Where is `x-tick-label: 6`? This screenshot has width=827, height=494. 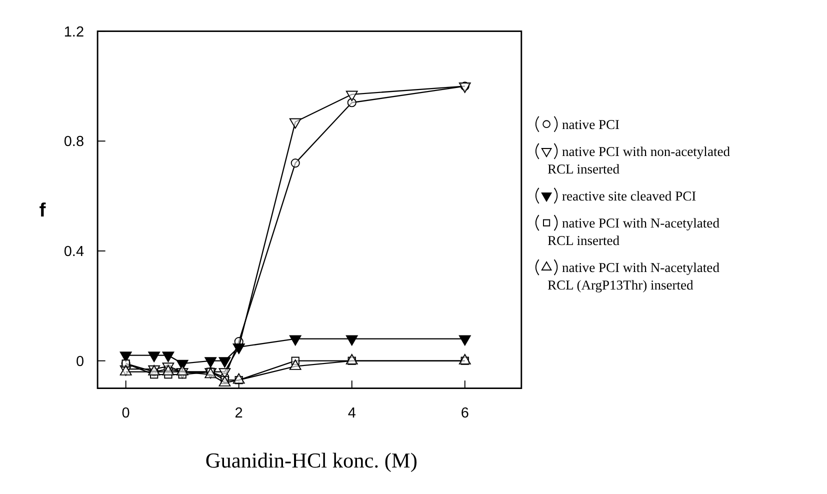 x-tick-label: 6 is located at coordinates (464, 413).